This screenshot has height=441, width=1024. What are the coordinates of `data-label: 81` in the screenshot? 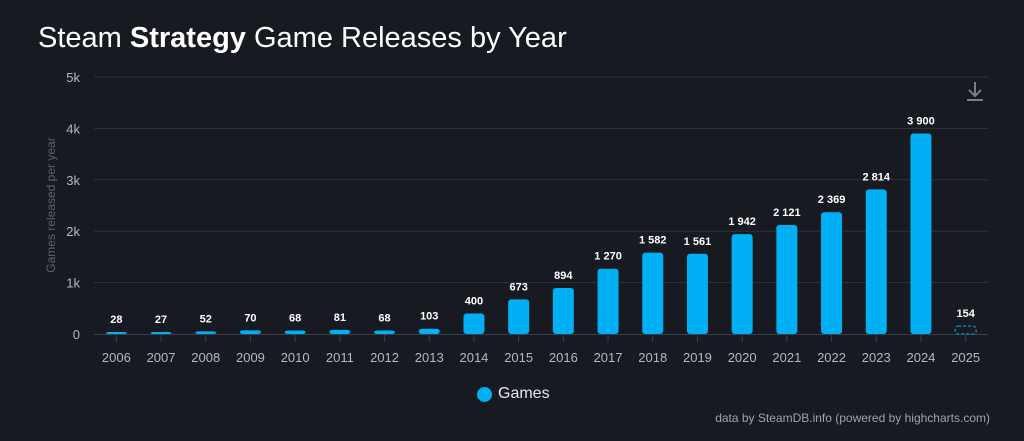 It's located at (340, 318).